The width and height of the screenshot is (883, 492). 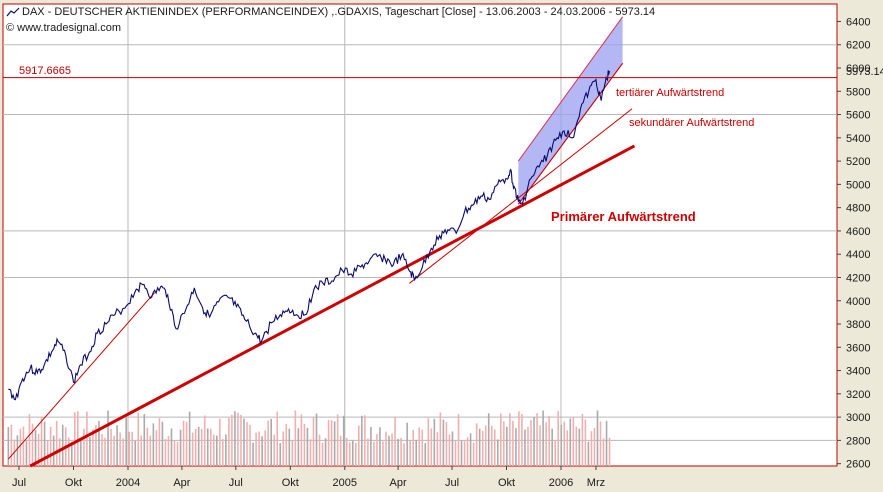 I want to click on y-tick-label: 2800, so click(x=858, y=441).